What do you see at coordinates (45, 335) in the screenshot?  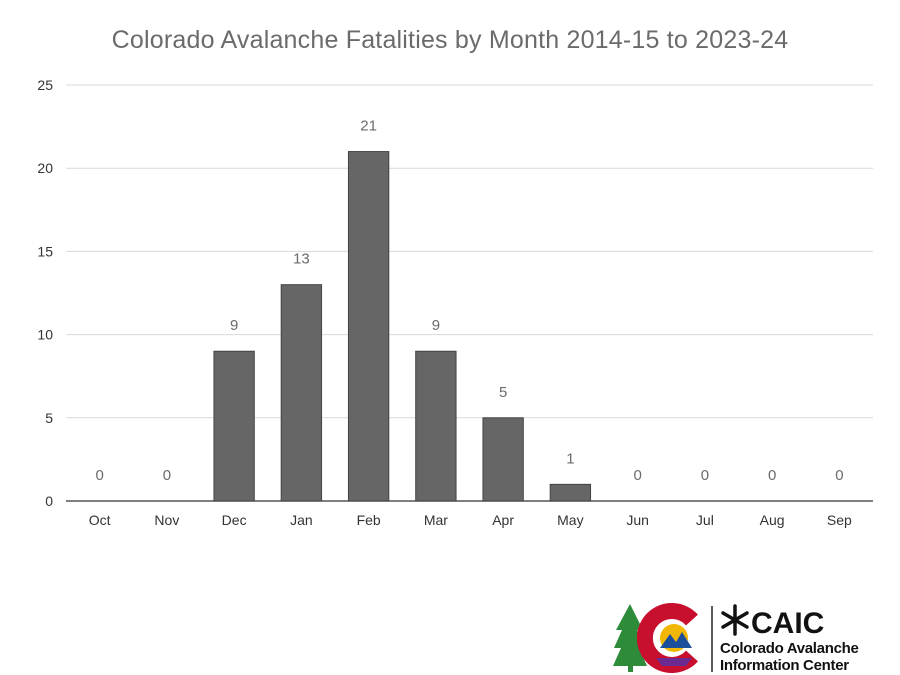 I see `y-tick-label: 10` at bounding box center [45, 335].